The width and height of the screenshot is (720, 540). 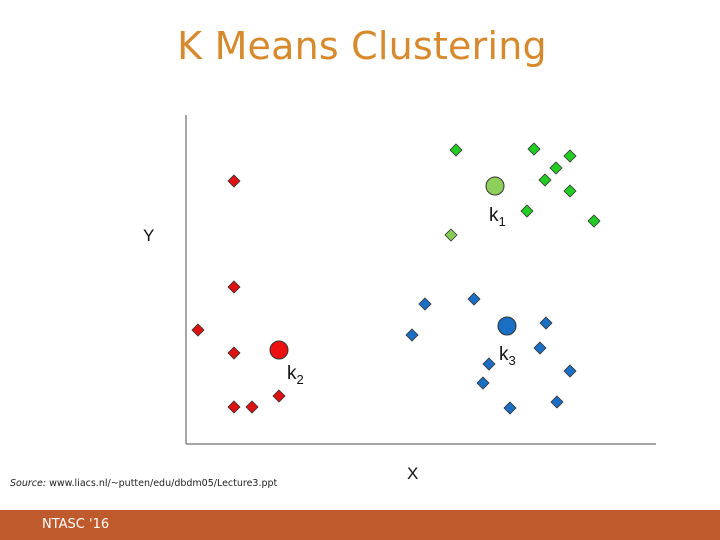 What do you see at coordinates (360, 506) in the screenshot?
I see `footer-divider` at bounding box center [360, 506].